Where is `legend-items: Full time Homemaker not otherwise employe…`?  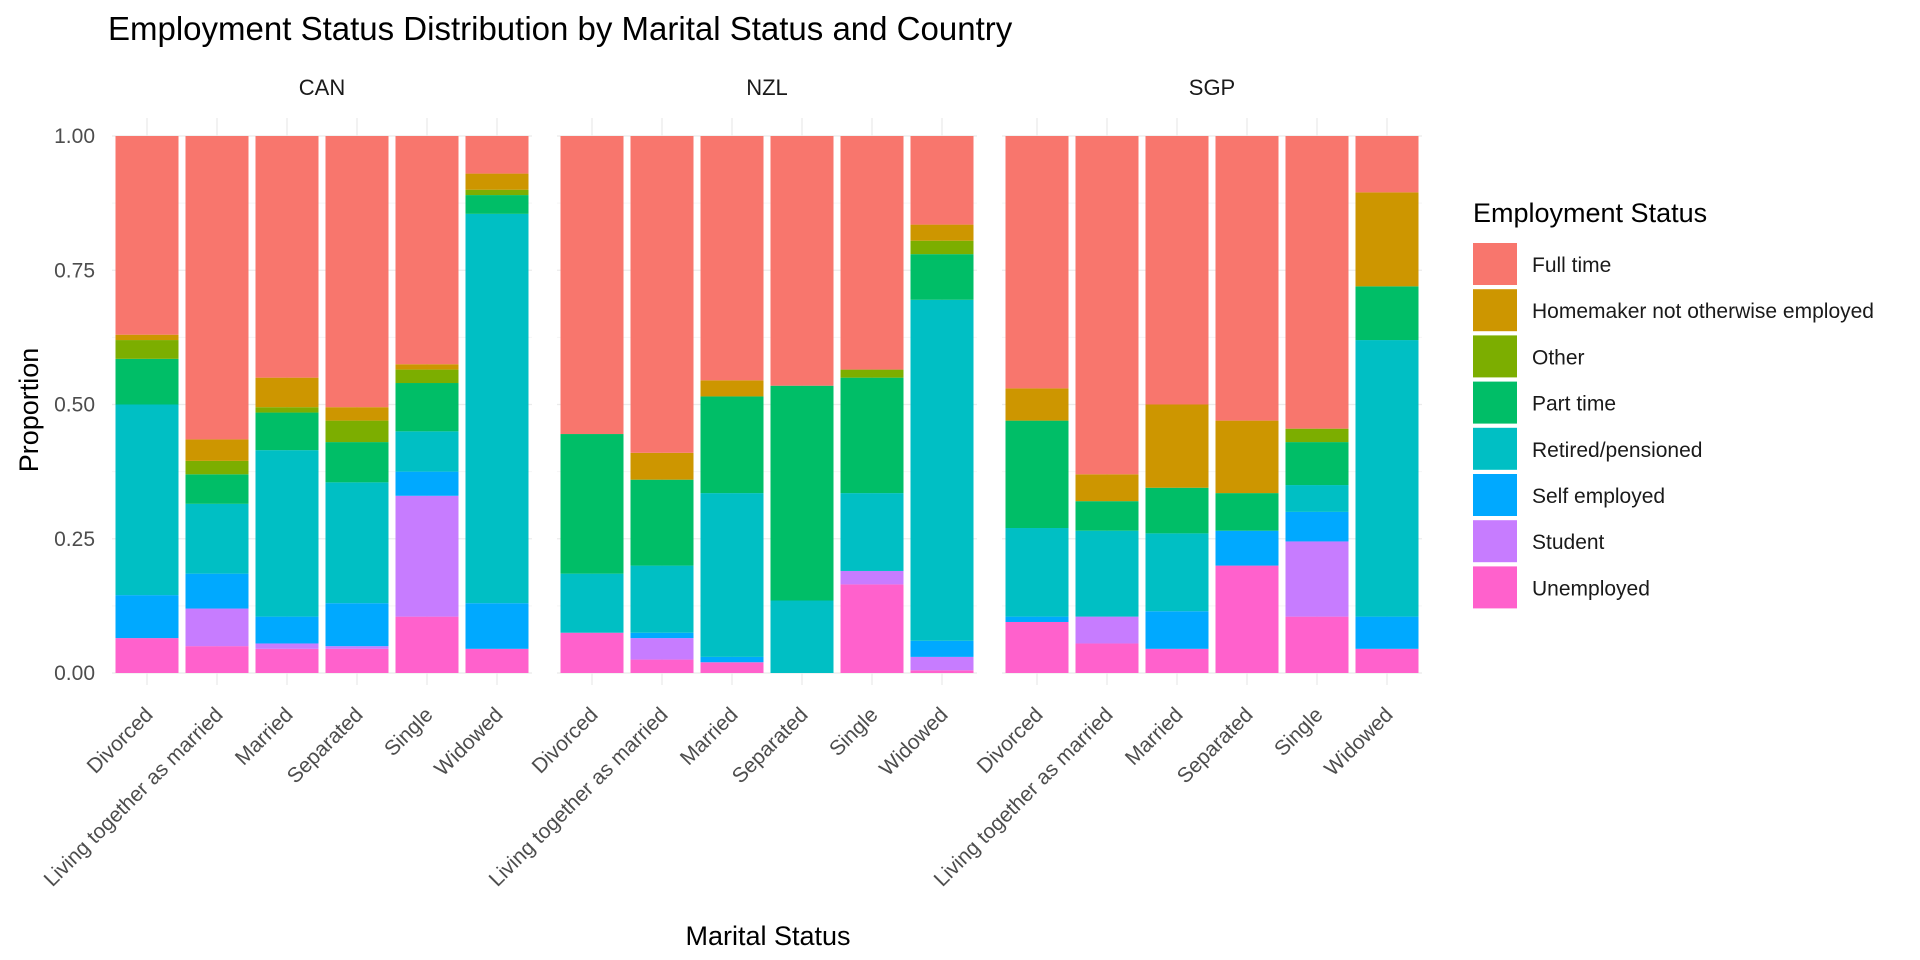 legend-items: Full time Homemaker not otherwise employe… is located at coordinates (1673, 426).